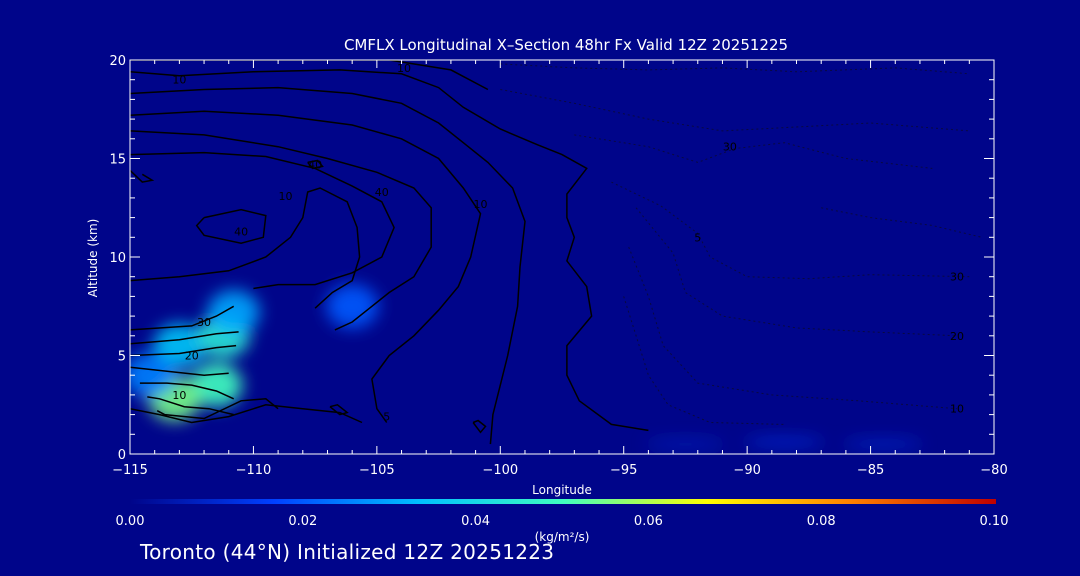 The image size is (1080, 576). Describe the element at coordinates (746, 470) in the screenshot. I see `x-tick-label: −90` at that location.